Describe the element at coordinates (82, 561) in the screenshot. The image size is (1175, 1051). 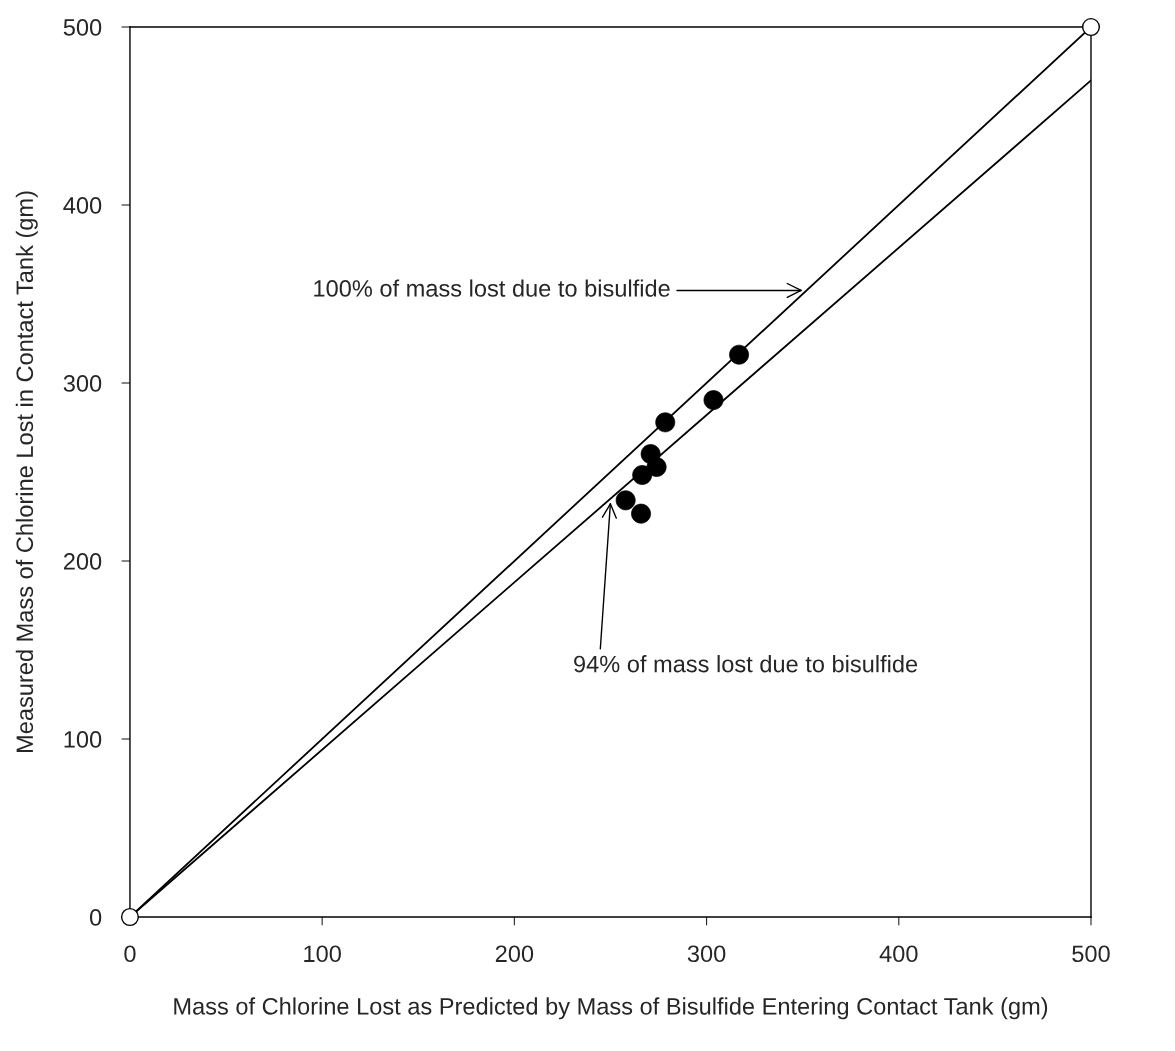
I see `y-tick-label: 200` at that location.